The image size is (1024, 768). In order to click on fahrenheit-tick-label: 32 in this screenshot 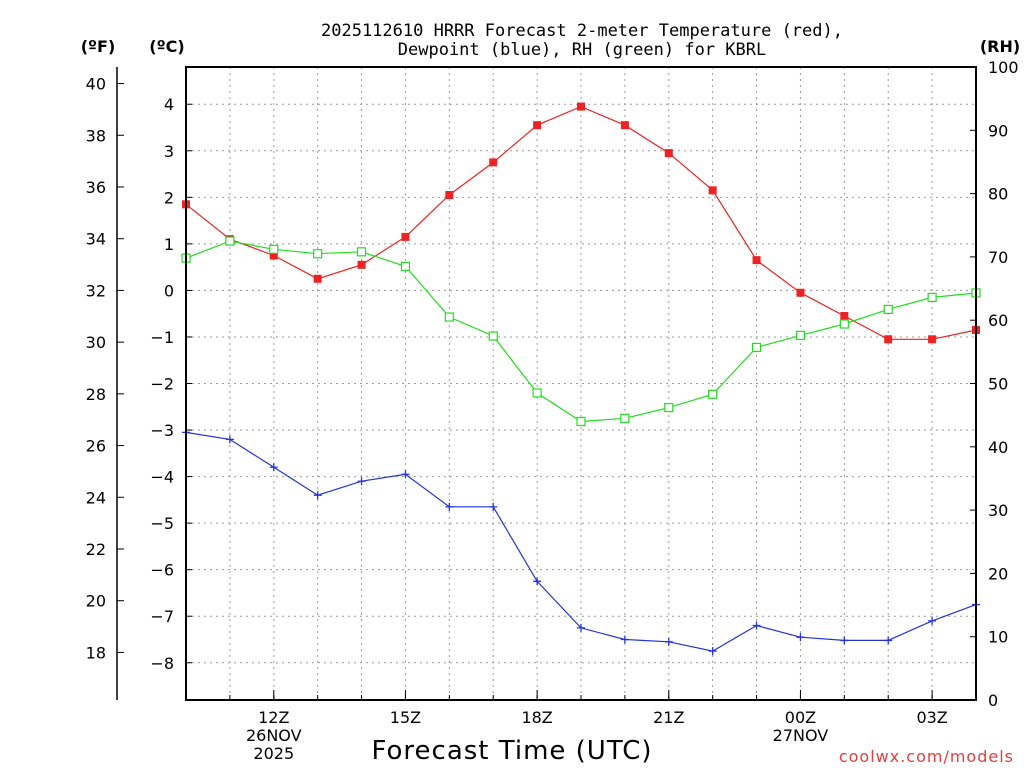, I will do `click(96, 290)`.